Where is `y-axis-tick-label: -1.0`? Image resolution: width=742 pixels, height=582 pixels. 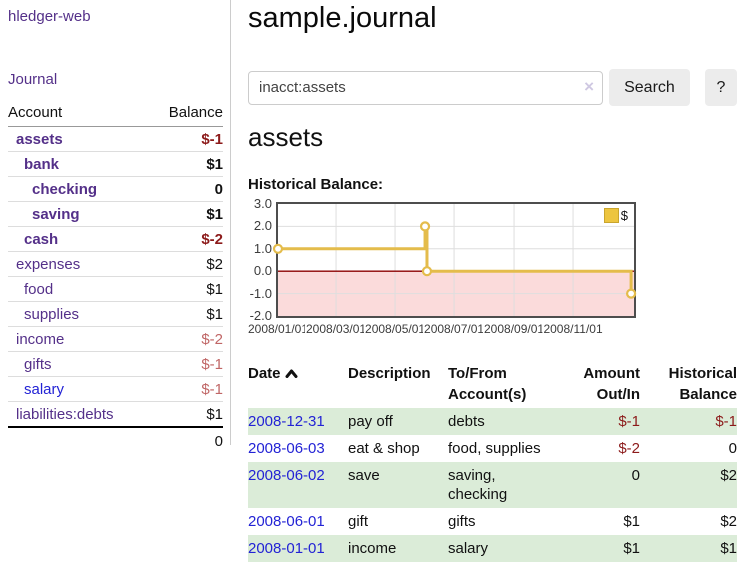 y-axis-tick-label: -1.0 is located at coordinates (260, 293).